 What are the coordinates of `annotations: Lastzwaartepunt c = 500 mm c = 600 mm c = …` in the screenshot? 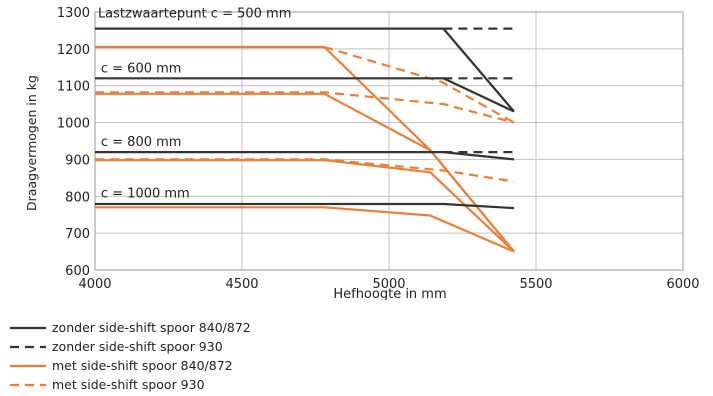 It's located at (194, 104).